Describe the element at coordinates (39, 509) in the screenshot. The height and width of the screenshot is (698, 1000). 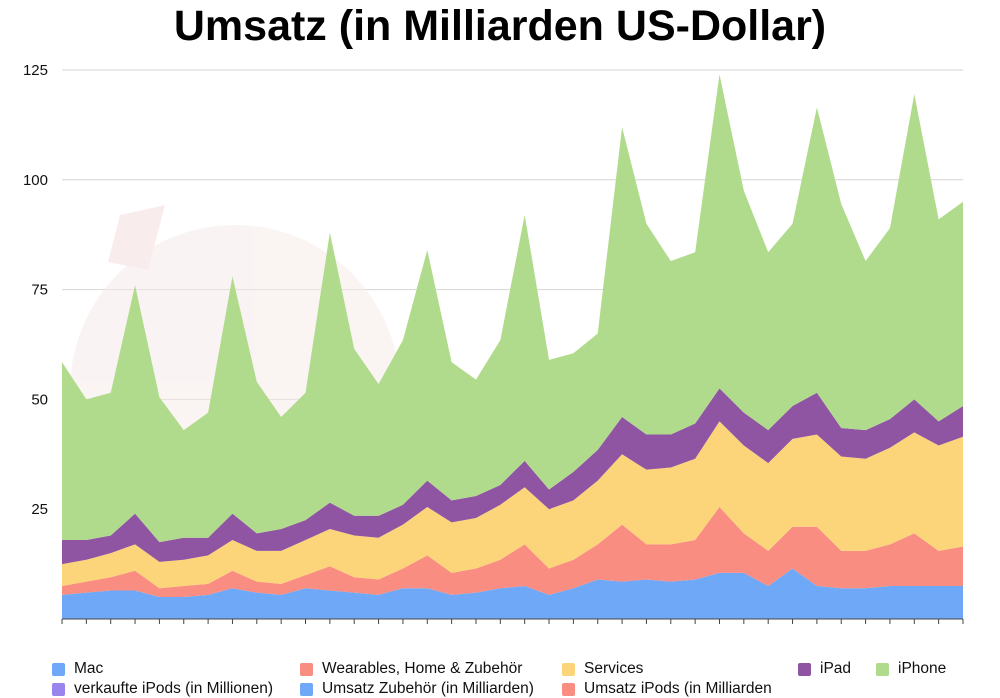
I see `y-tick-label-25: 25` at that location.